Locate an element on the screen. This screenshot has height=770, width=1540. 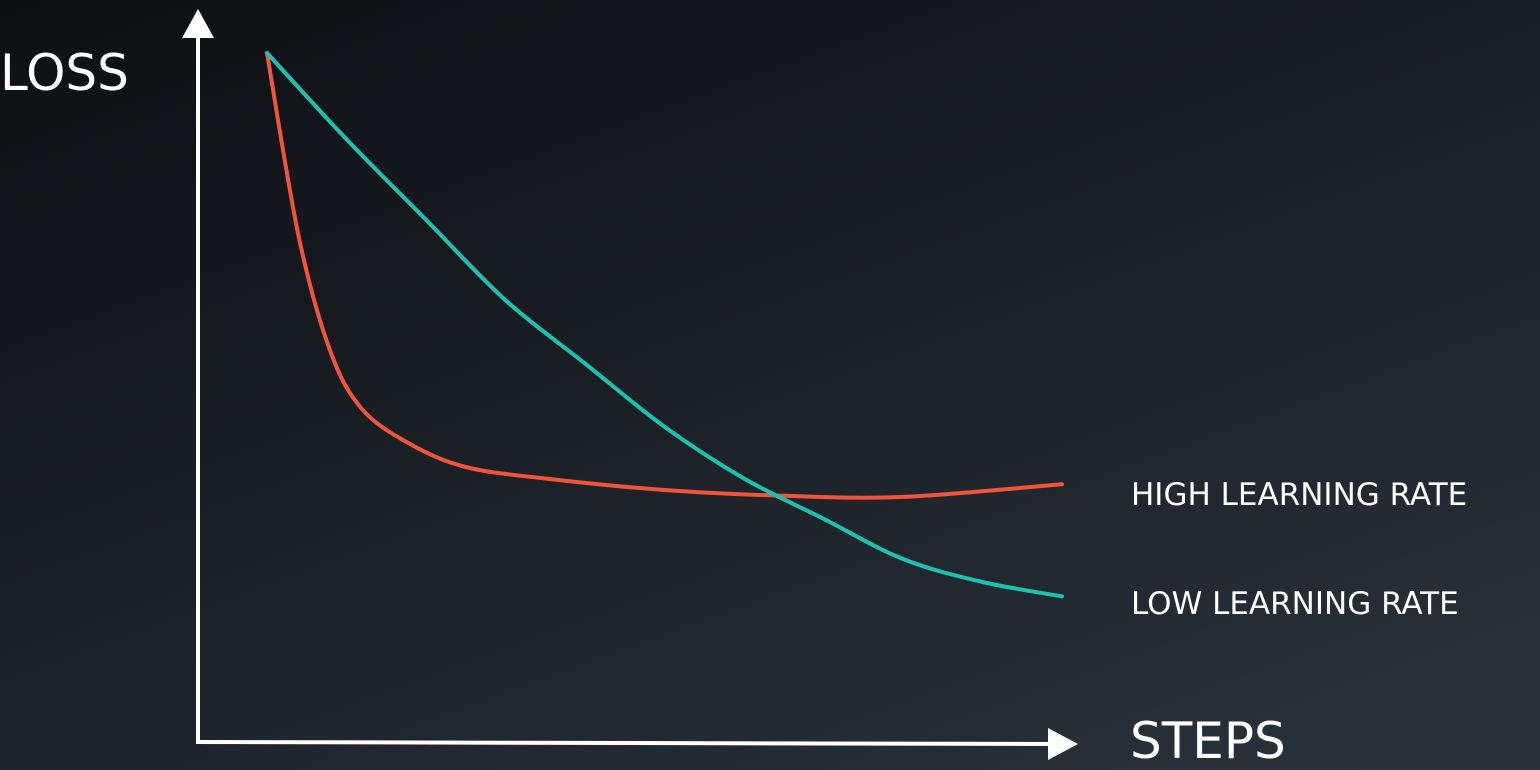
legend-low-learning-rate: LOW LEARNING RATE is located at coordinates (1295, 604).